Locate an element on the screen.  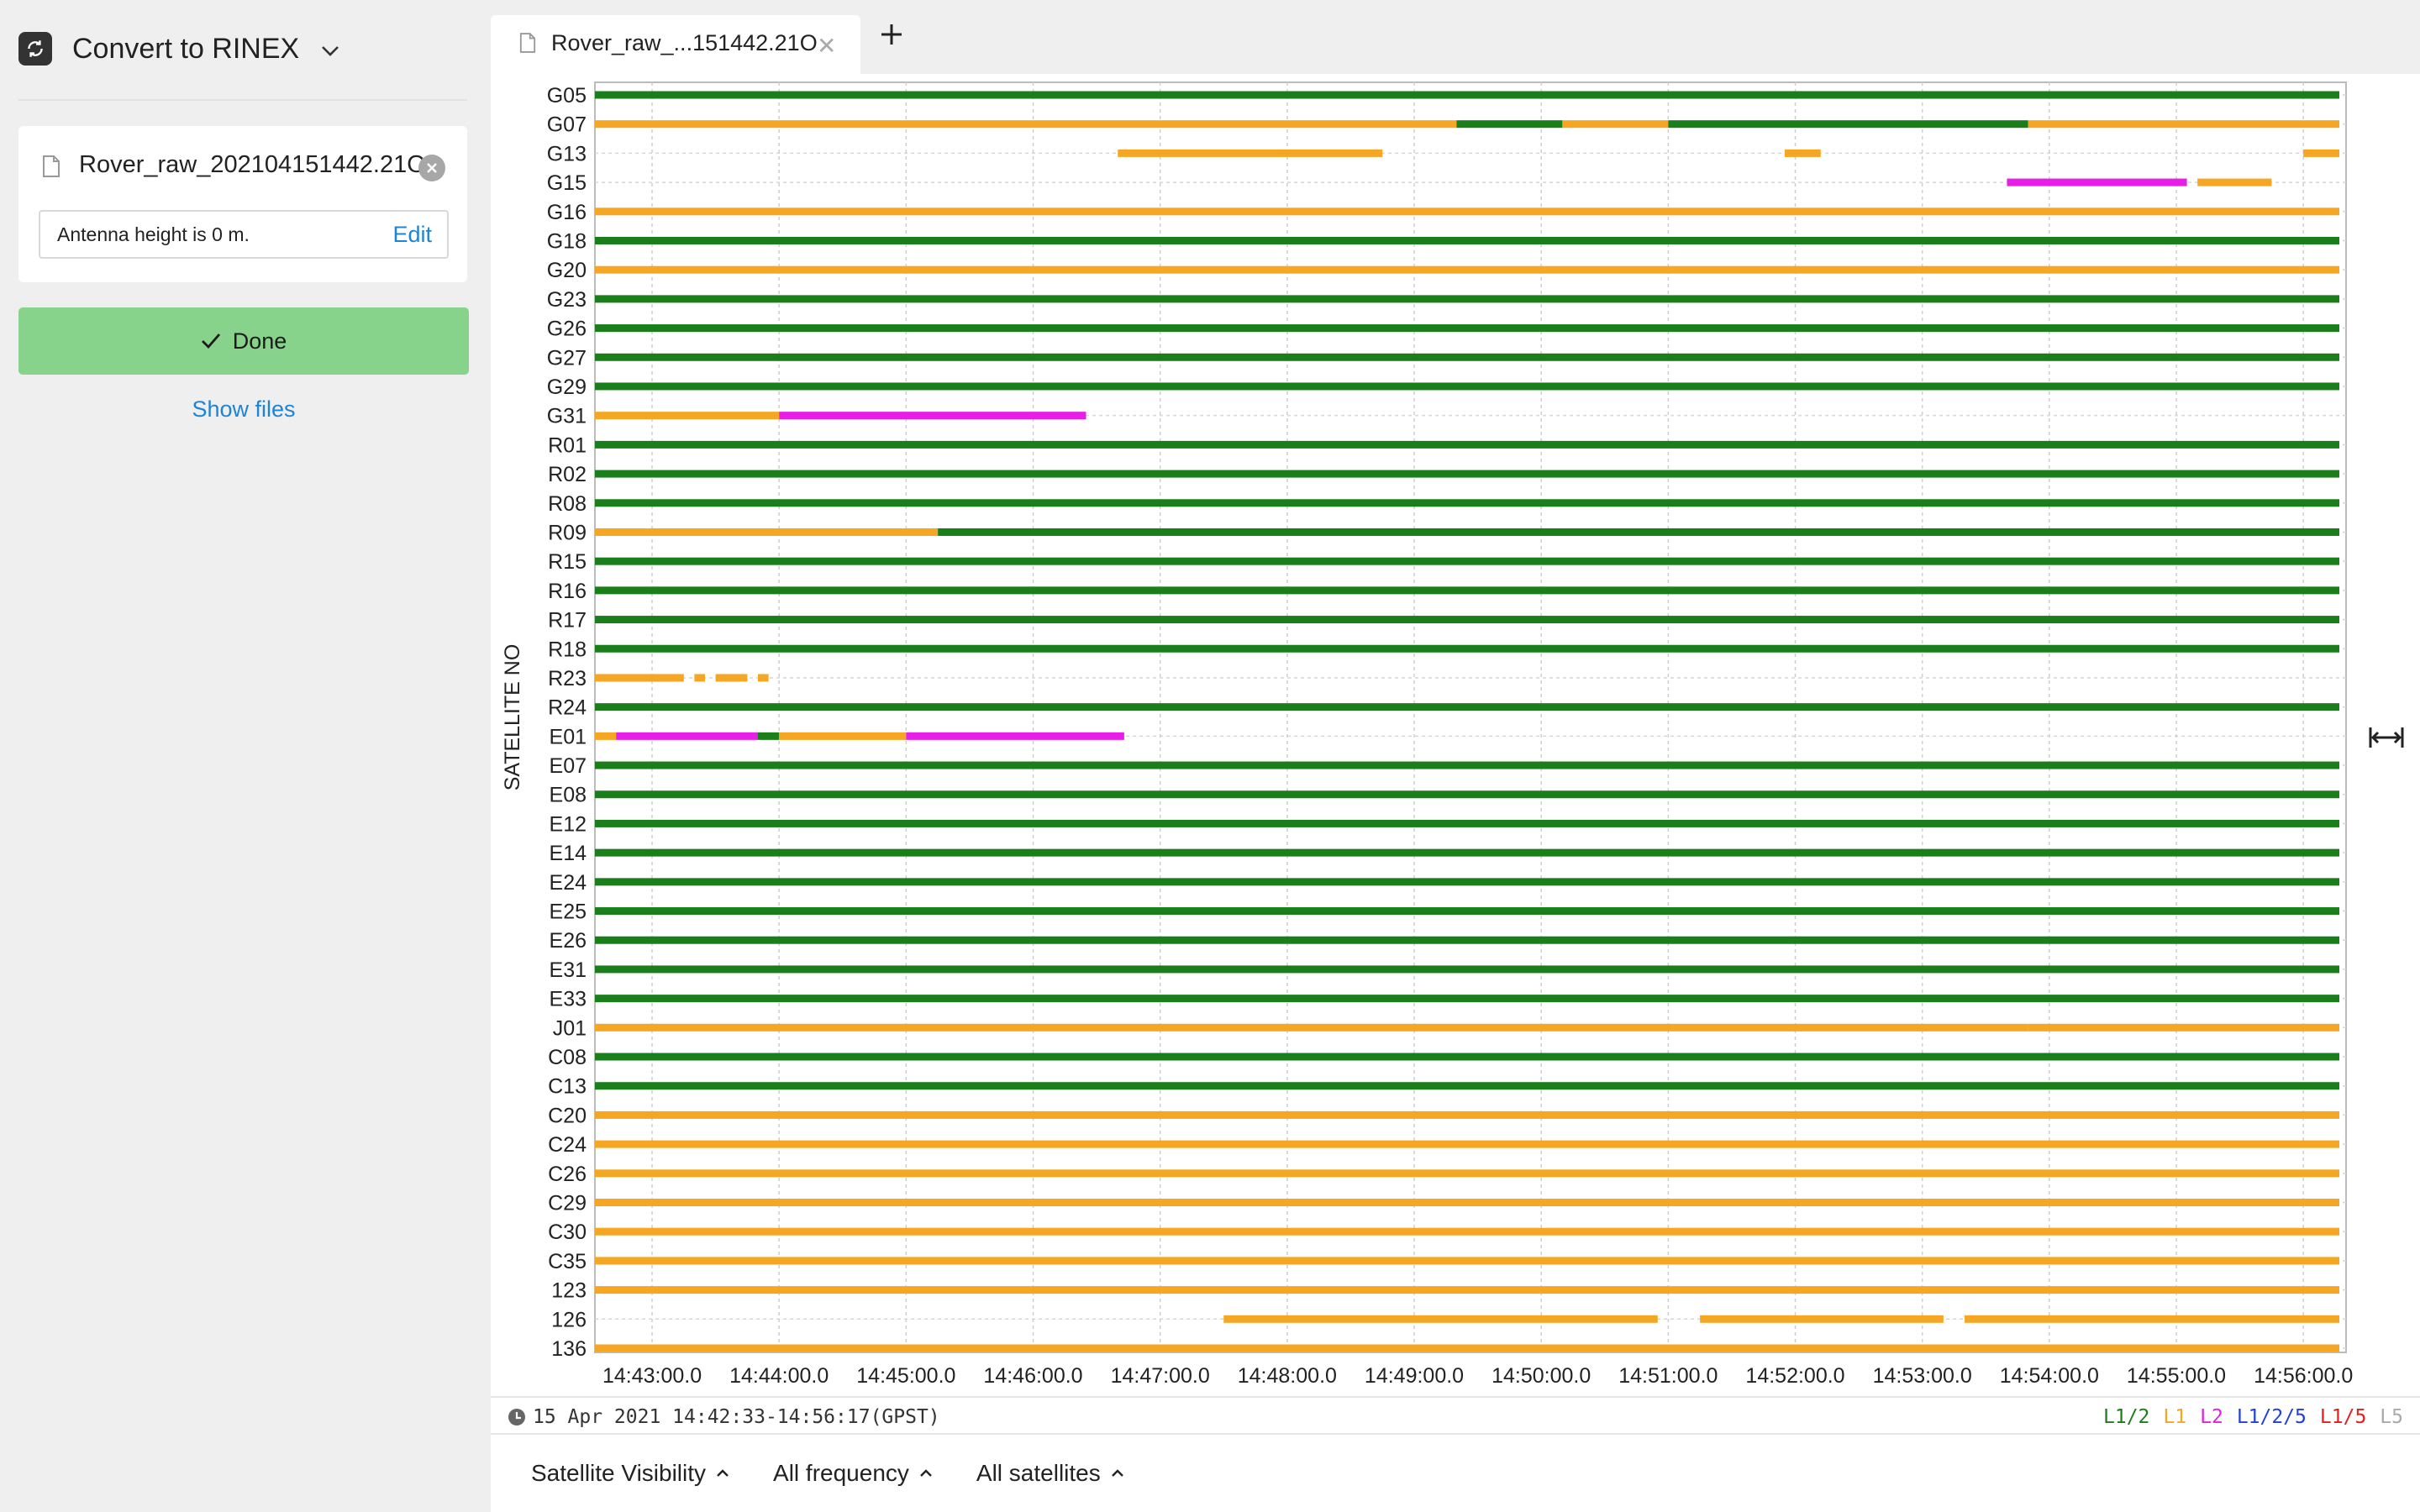
satellite-label: E31 is located at coordinates (568, 970).